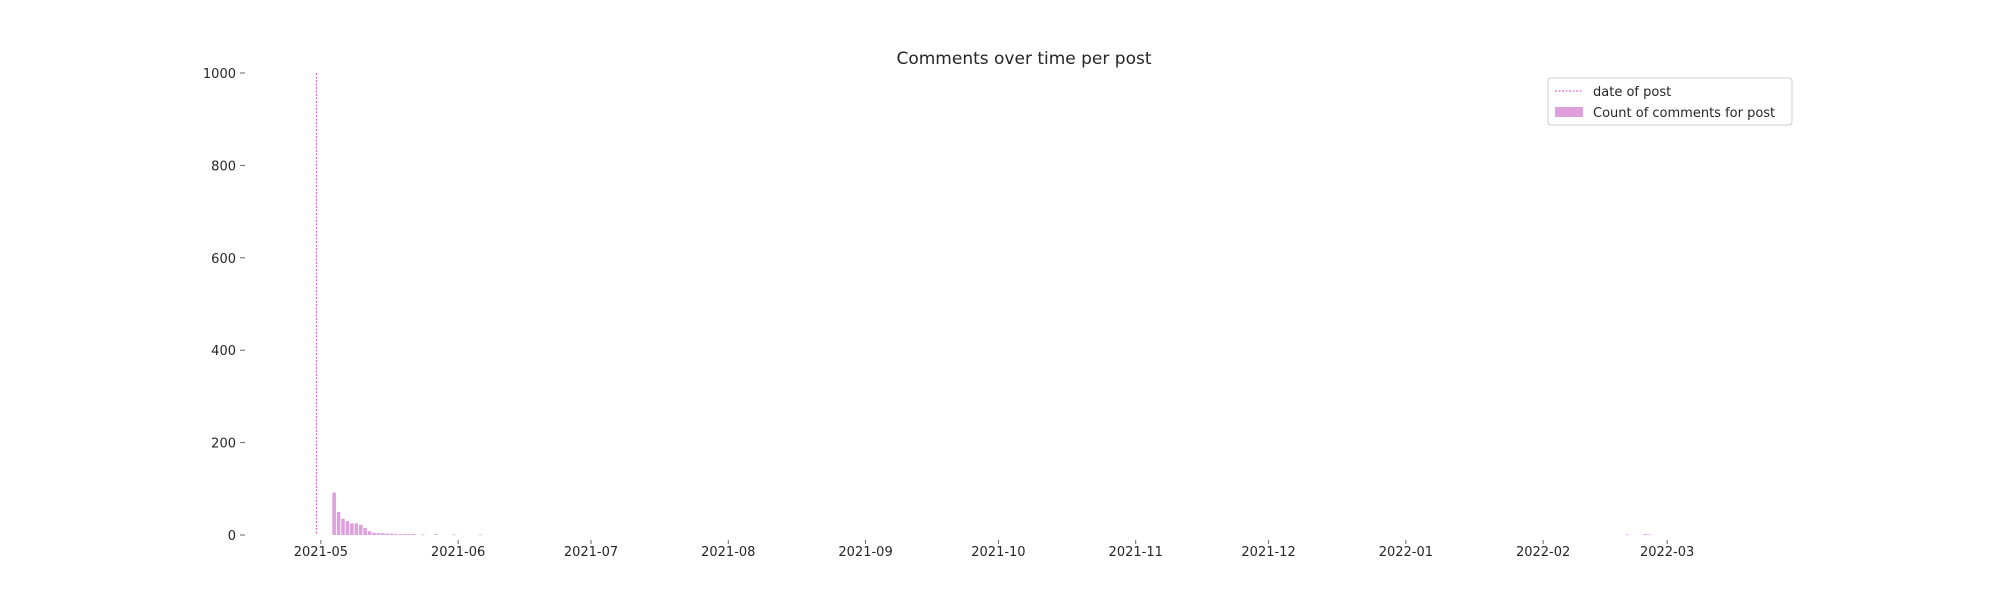 The width and height of the screenshot is (2000, 600). What do you see at coordinates (219, 74) in the screenshot?
I see `y-tick-label: 1000` at bounding box center [219, 74].